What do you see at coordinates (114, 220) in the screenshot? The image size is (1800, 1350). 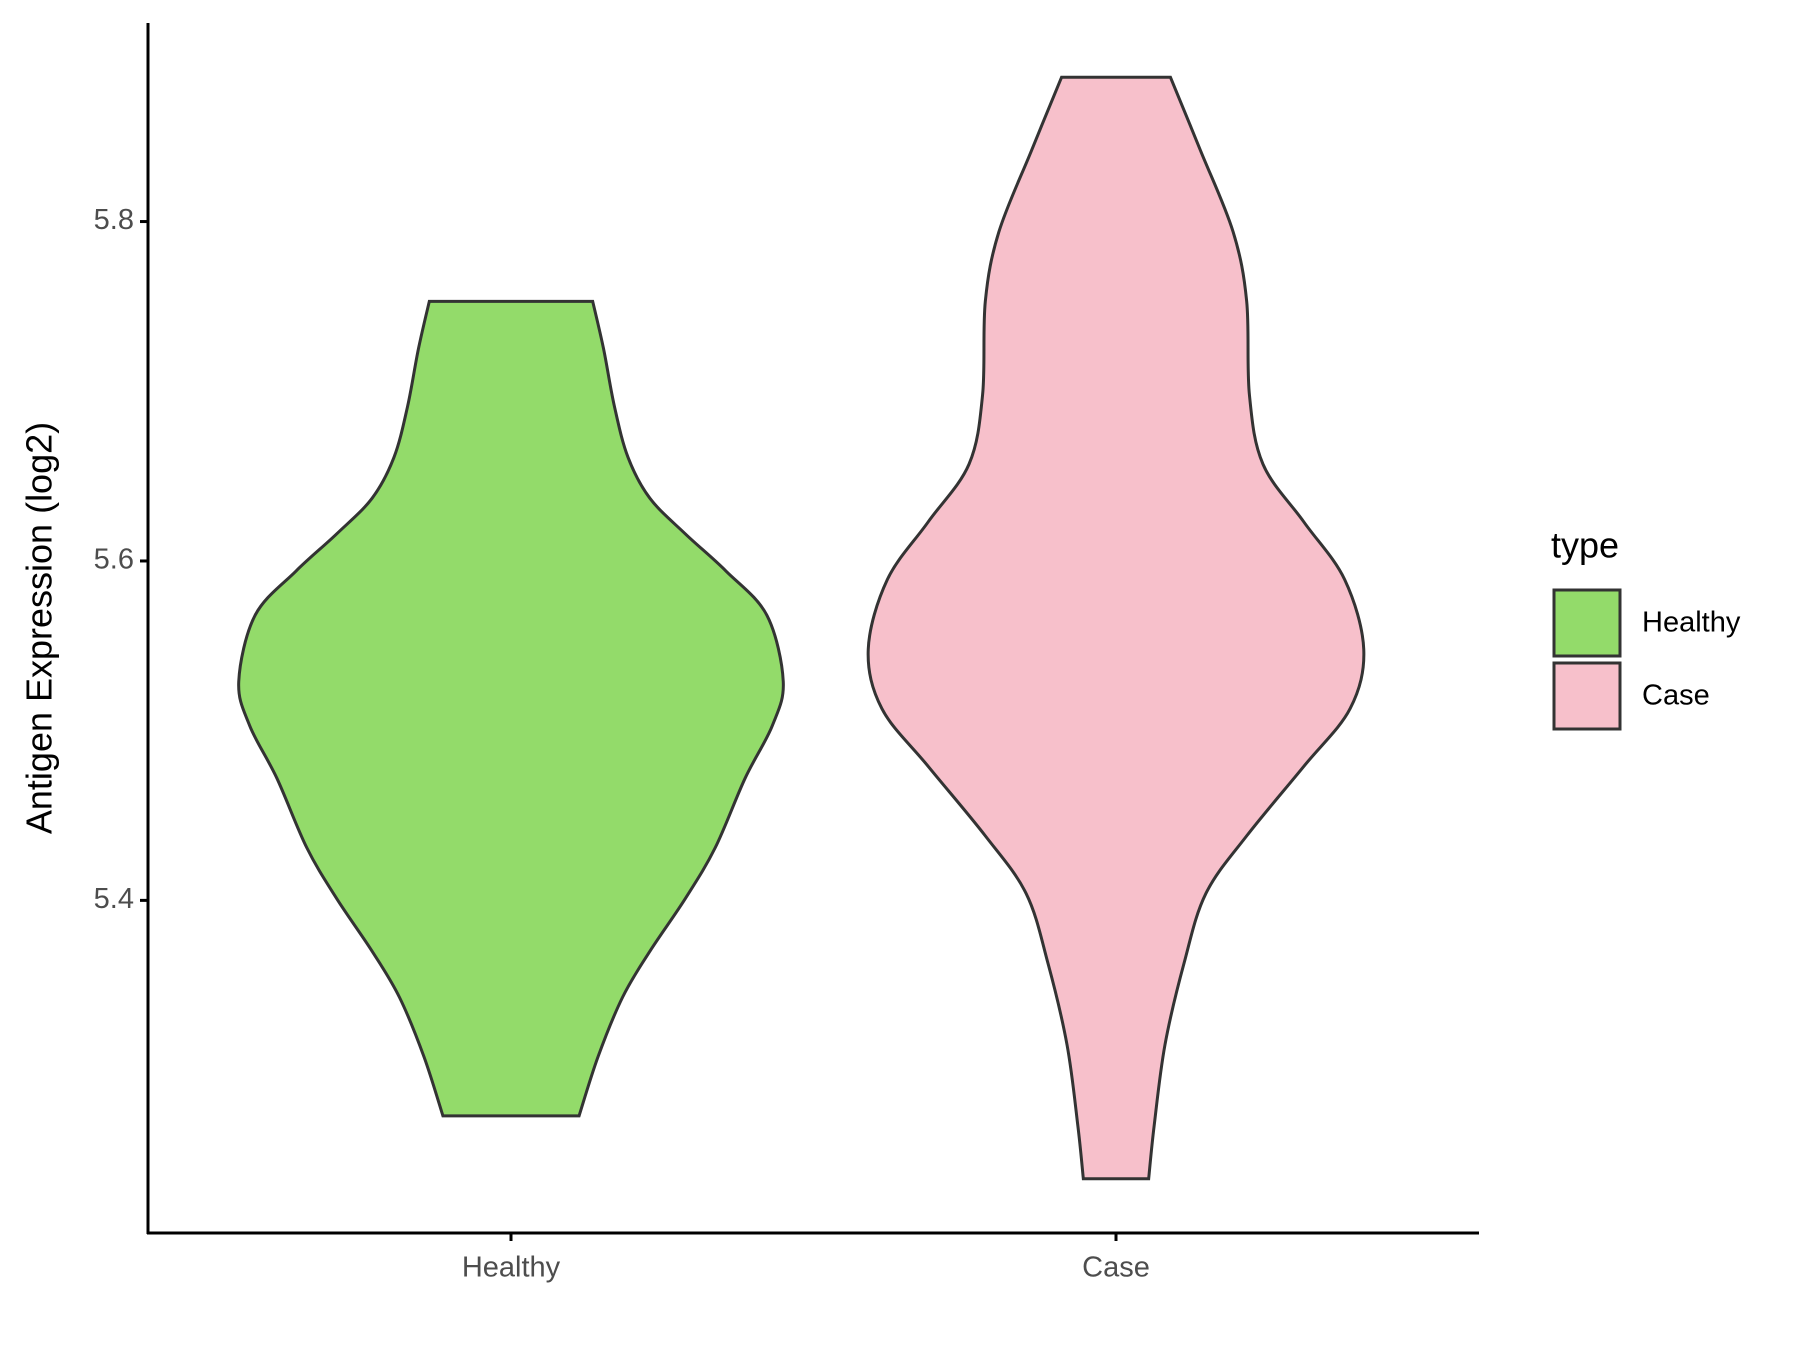 I see `y-tick-label: 5.8` at bounding box center [114, 220].